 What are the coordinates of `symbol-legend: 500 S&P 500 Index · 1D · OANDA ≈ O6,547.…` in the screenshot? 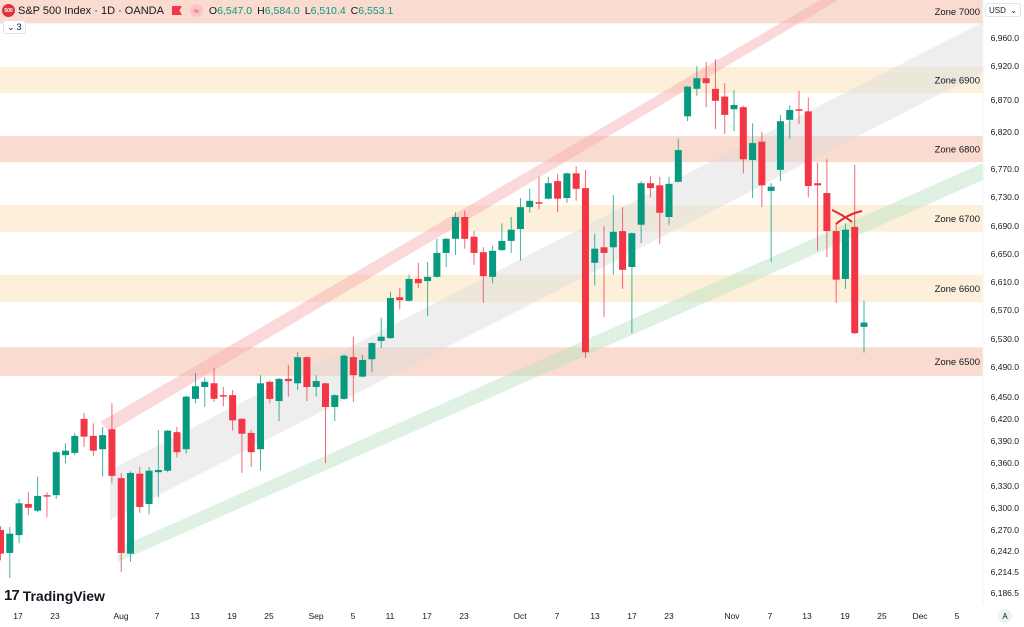 It's located at (200, 10).